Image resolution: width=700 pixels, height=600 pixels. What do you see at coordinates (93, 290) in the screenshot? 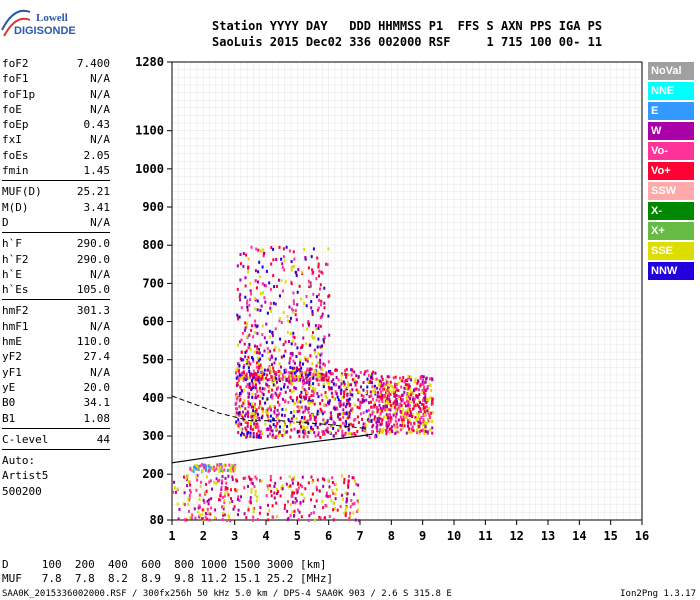
I see `param-value: 105.0` at bounding box center [93, 290].